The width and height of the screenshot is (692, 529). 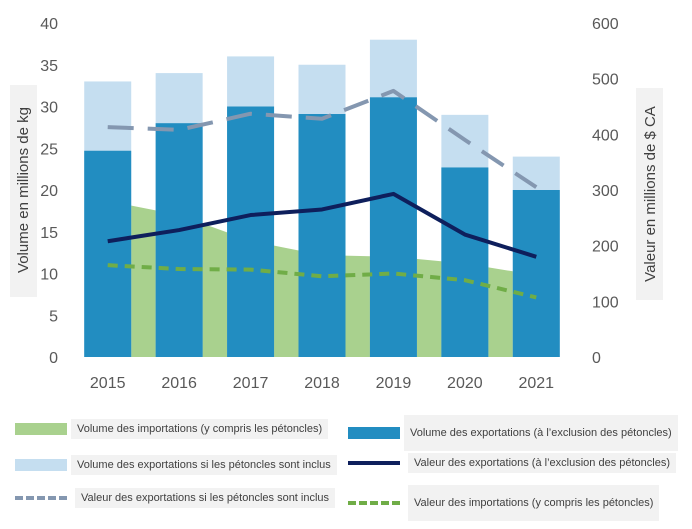 What do you see at coordinates (49, 24) in the screenshot?
I see `left-tick-40: 40` at bounding box center [49, 24].